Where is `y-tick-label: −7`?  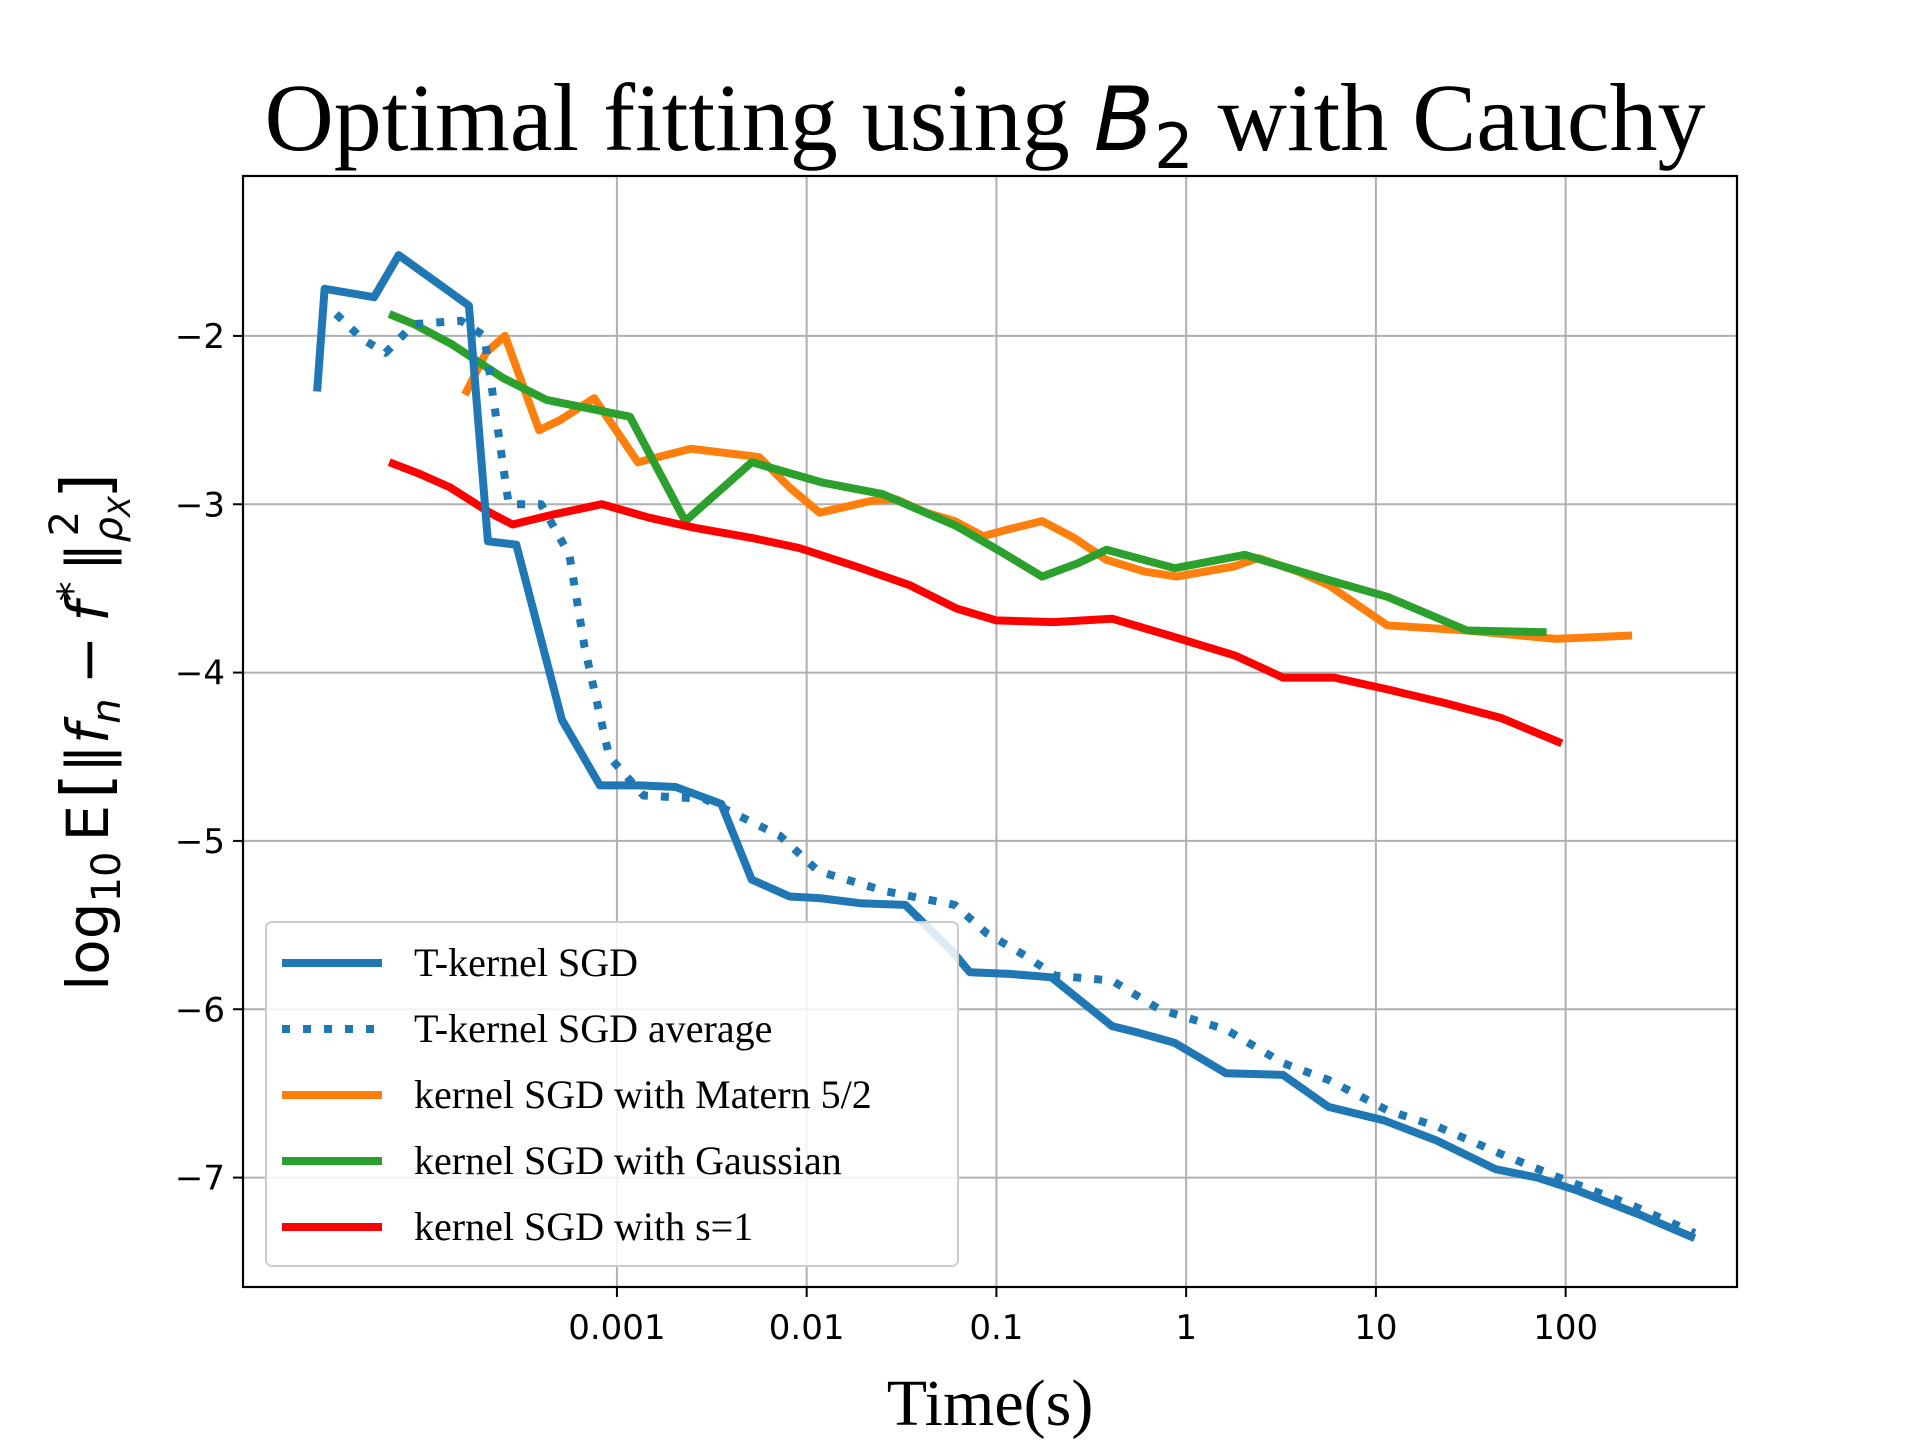
y-tick-label: −7 is located at coordinates (200, 1179).